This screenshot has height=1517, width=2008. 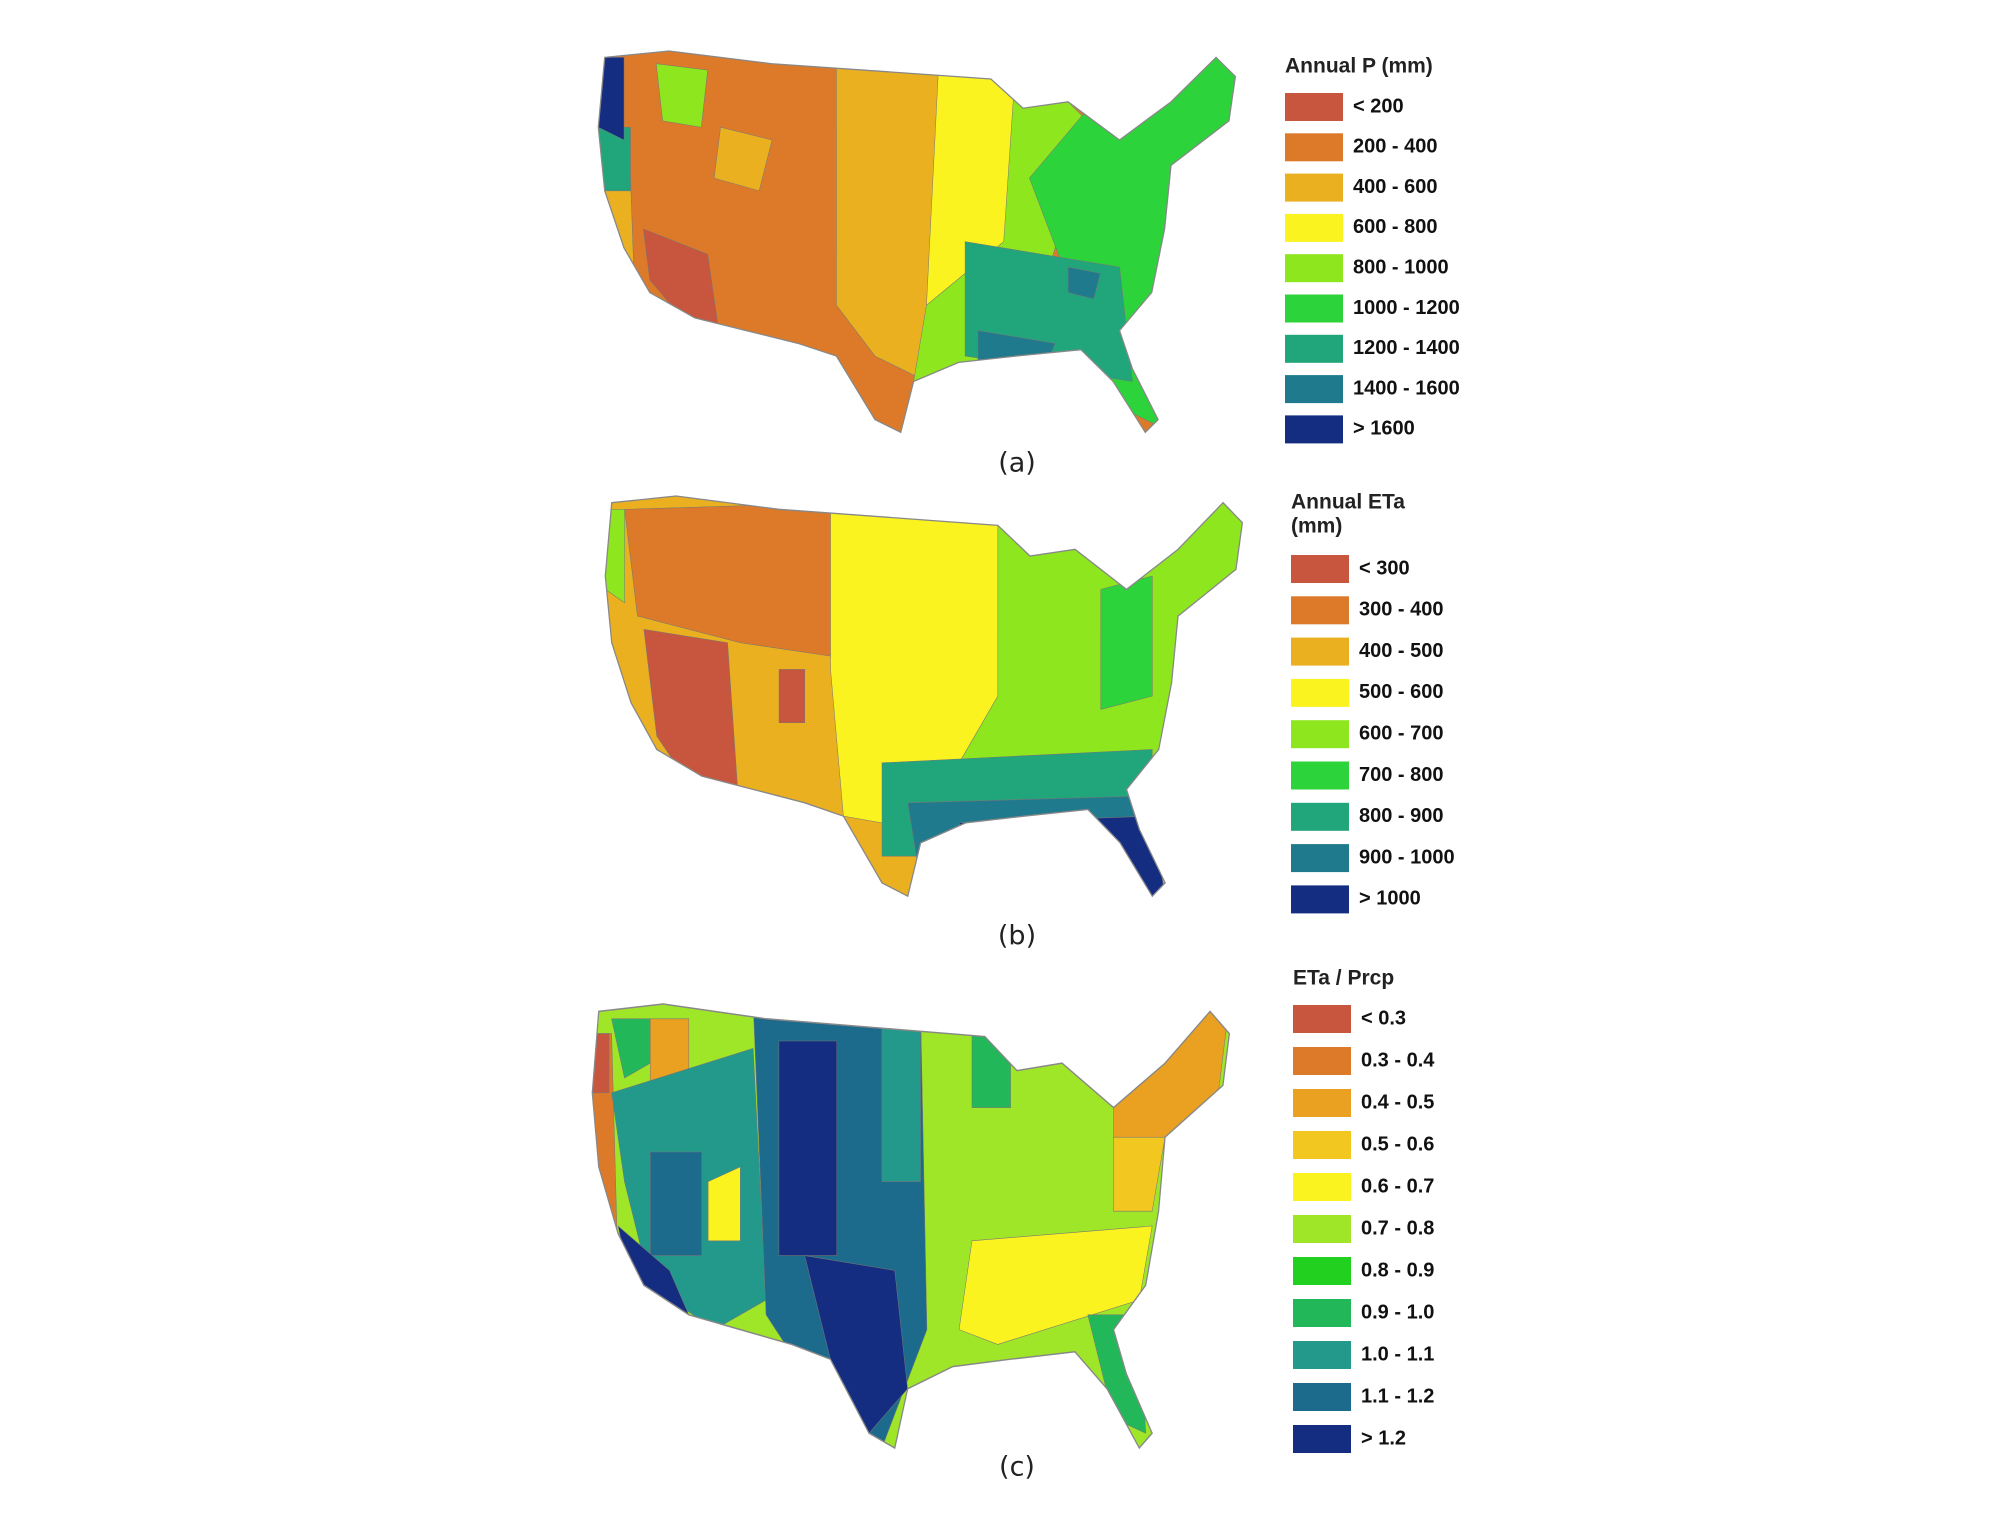 What do you see at coordinates (1395, 147) in the screenshot?
I see `legend-label: 200 - 400` at bounding box center [1395, 147].